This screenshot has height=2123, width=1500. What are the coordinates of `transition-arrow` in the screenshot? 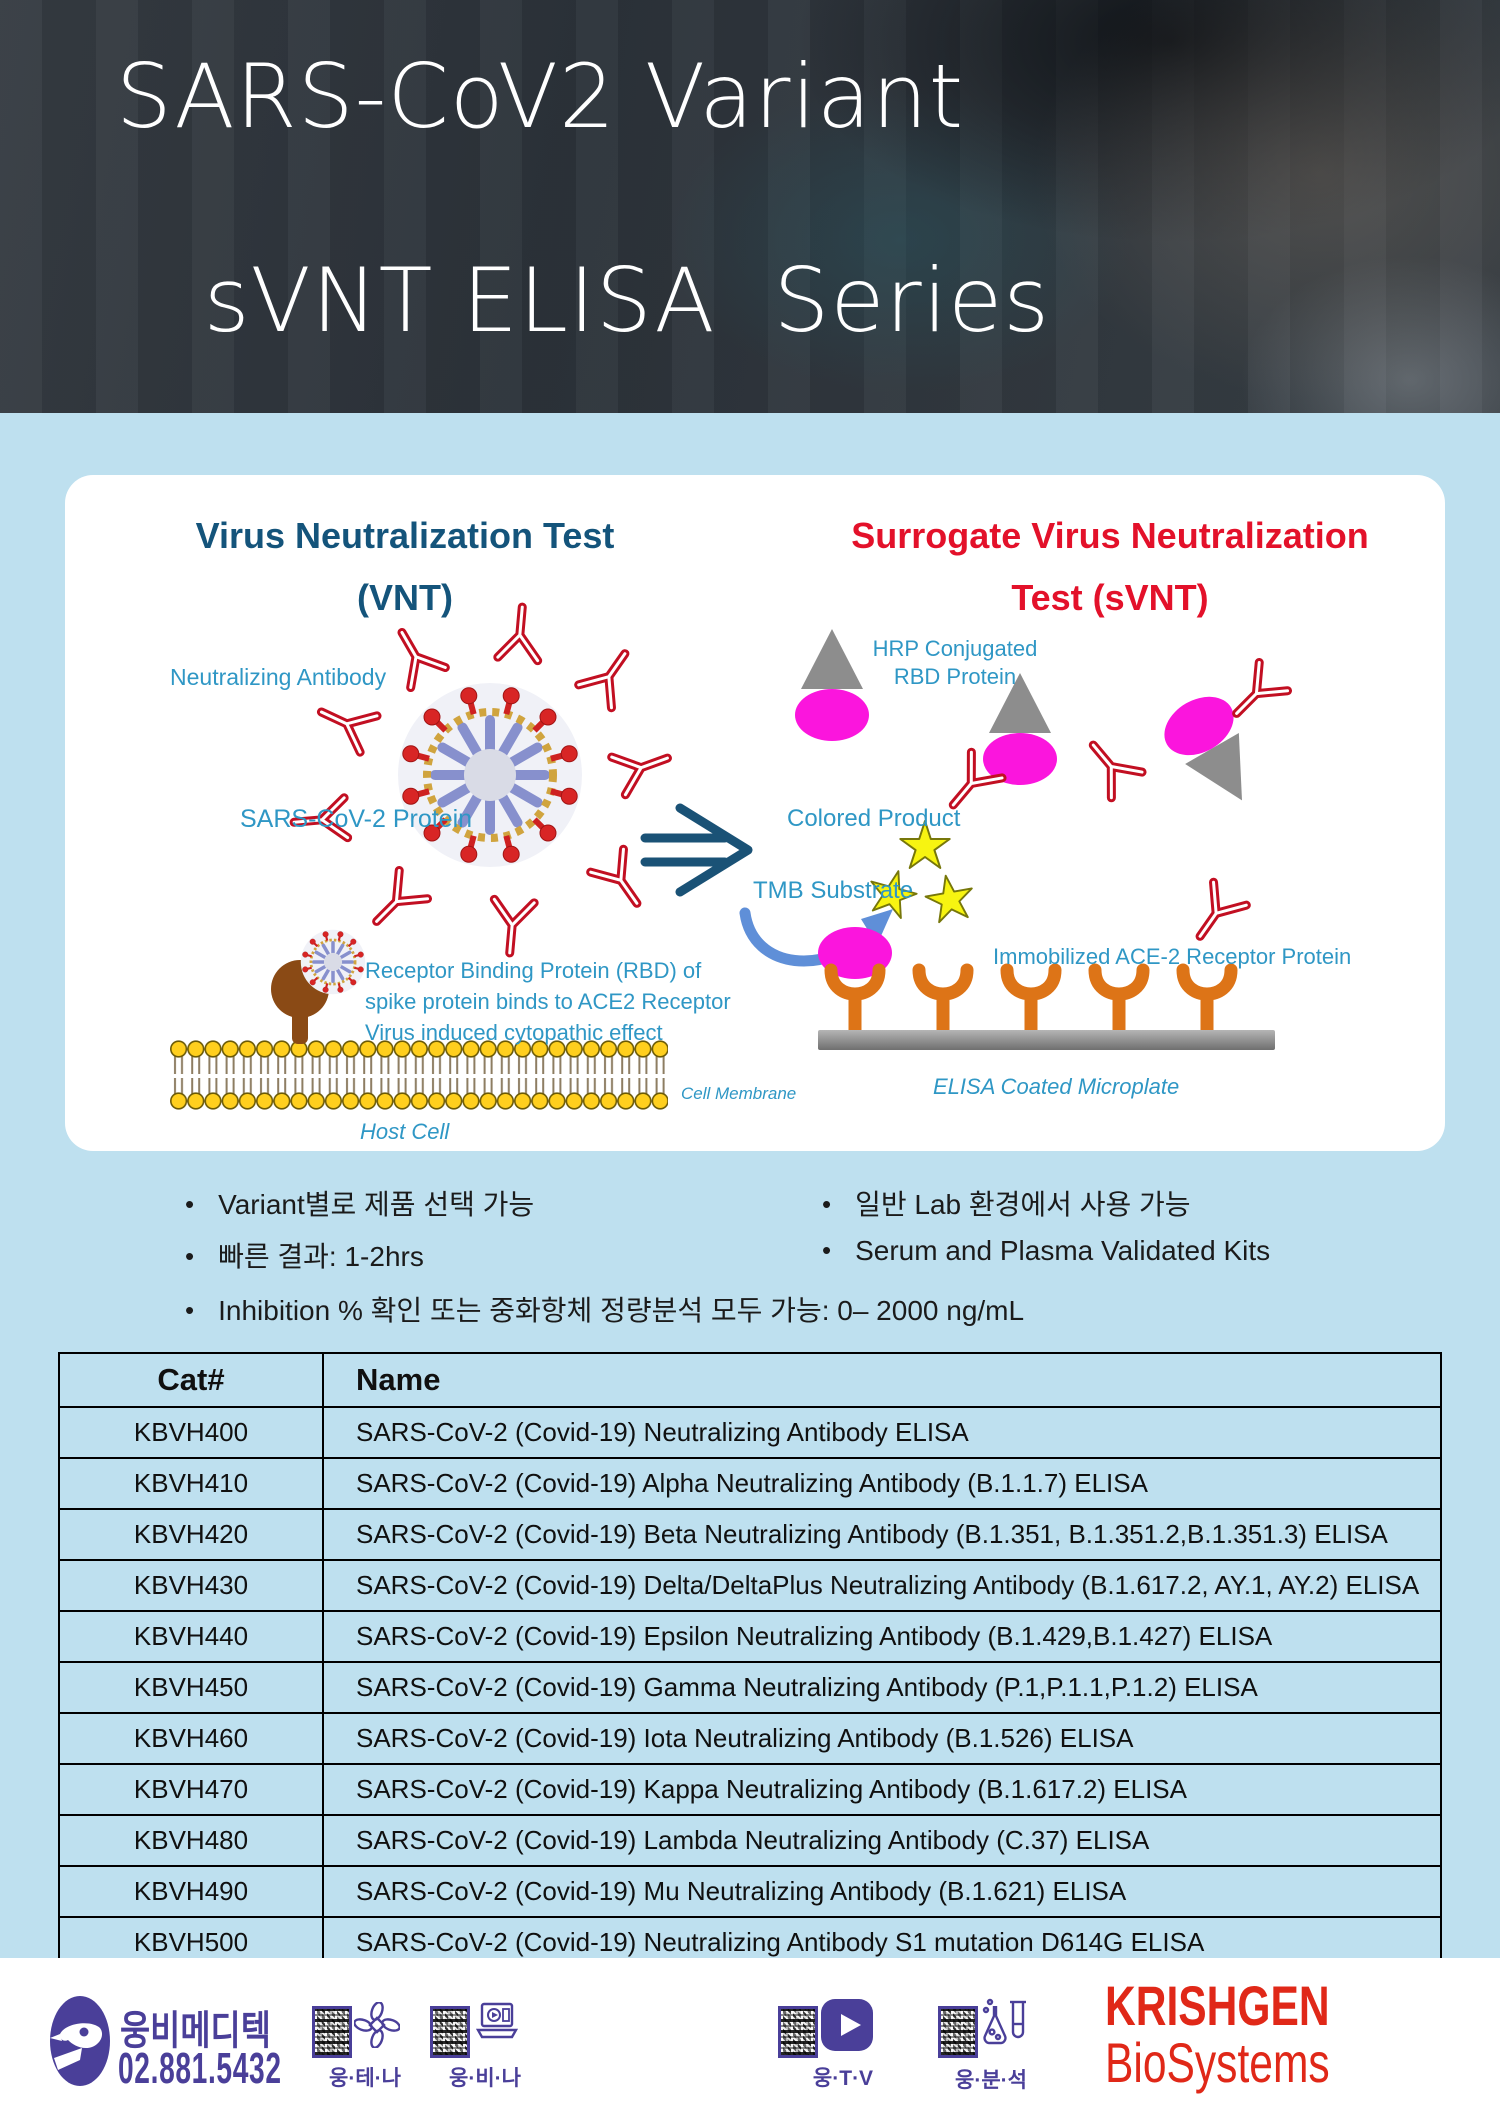 It's located at (696, 850).